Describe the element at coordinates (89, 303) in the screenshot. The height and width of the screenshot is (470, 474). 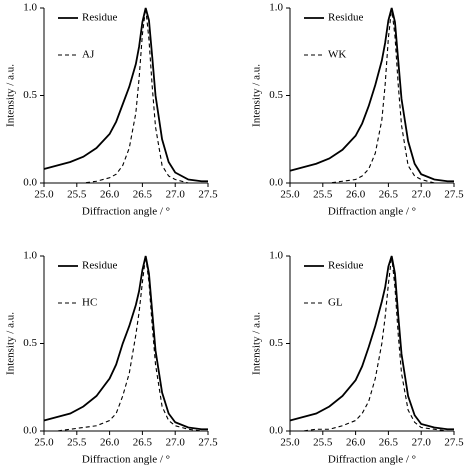
I see `legend-label: HC` at that location.